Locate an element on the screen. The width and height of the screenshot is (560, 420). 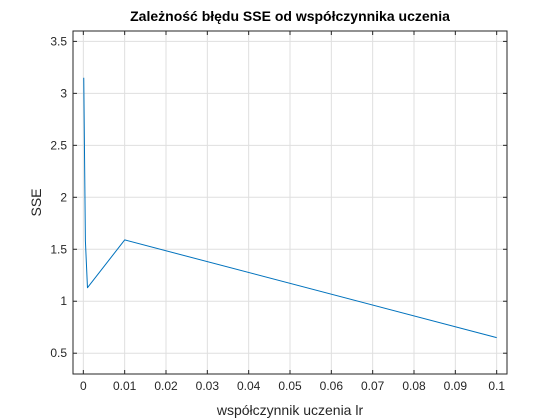
x-tick-label: 0.1 is located at coordinates (496, 386).